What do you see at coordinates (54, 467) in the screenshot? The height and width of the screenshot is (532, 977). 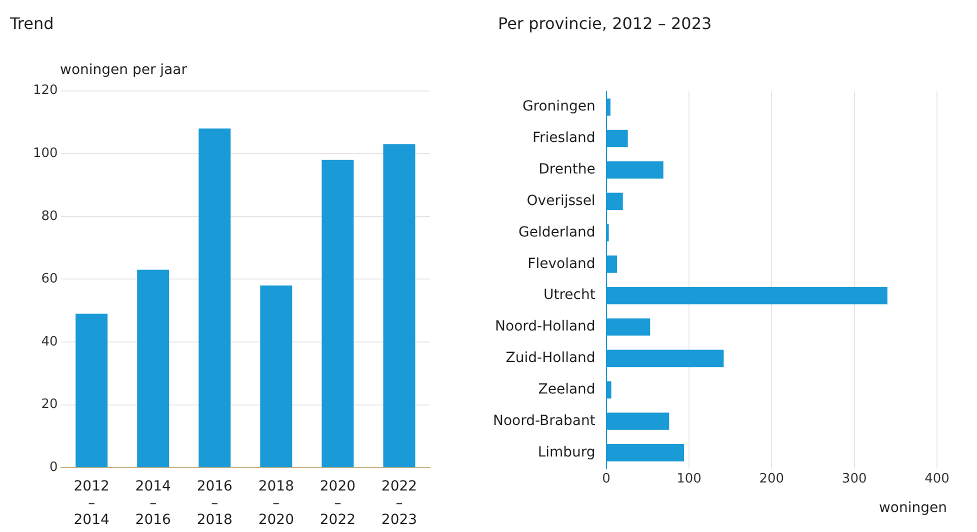 I see `y-tick-label: 0` at bounding box center [54, 467].